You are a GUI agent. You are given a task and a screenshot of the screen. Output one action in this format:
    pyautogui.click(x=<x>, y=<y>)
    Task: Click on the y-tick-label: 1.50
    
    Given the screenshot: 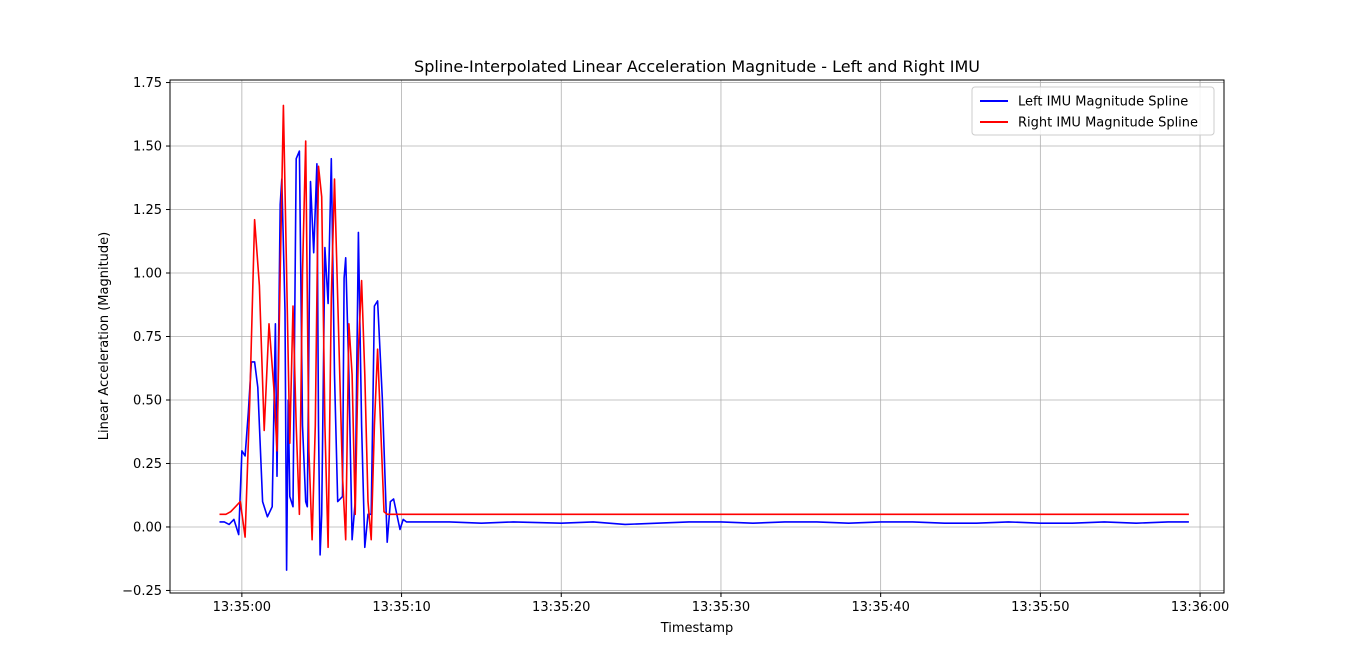 What is the action you would take?
    pyautogui.click(x=147, y=147)
    